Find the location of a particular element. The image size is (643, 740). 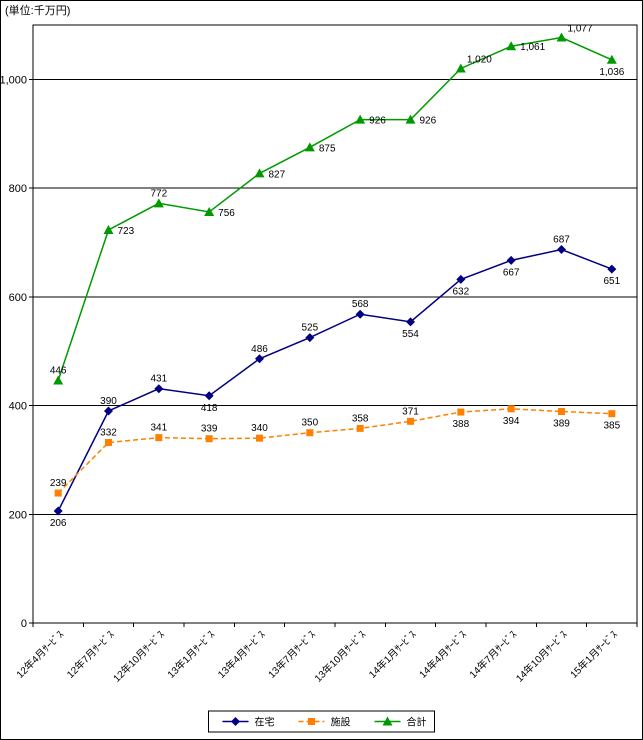

legend-item: 在宅 is located at coordinates (248, 722).